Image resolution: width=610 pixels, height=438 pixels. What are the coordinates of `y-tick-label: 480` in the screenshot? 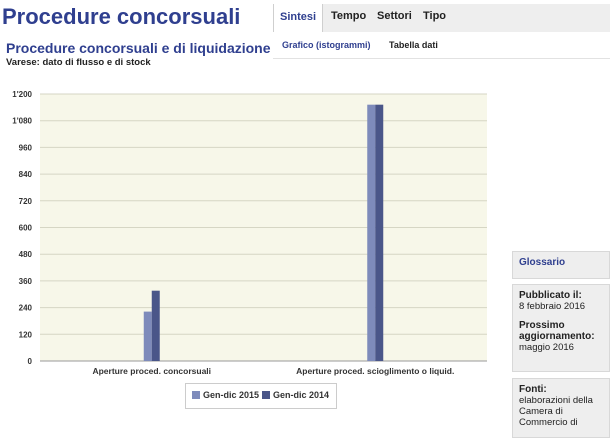 It's located at (26, 254).